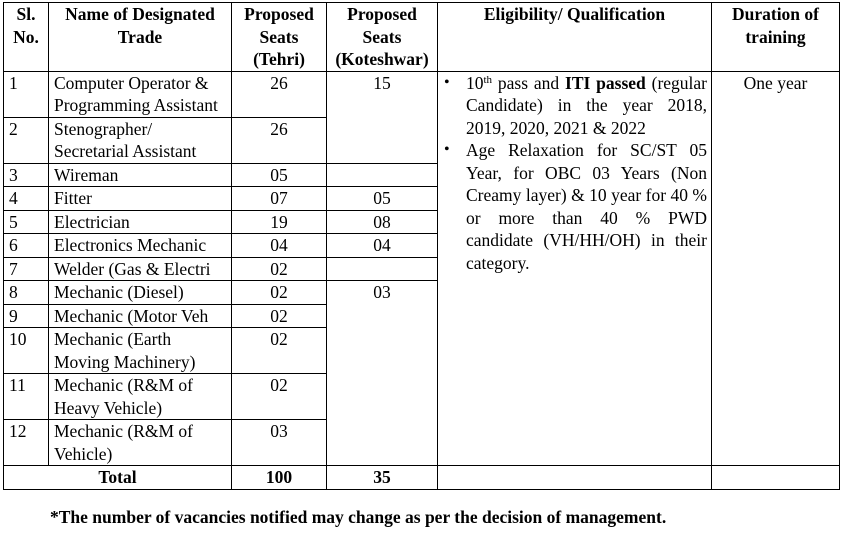  I want to click on koteshwar-merged-cell: 15, so click(382, 117).